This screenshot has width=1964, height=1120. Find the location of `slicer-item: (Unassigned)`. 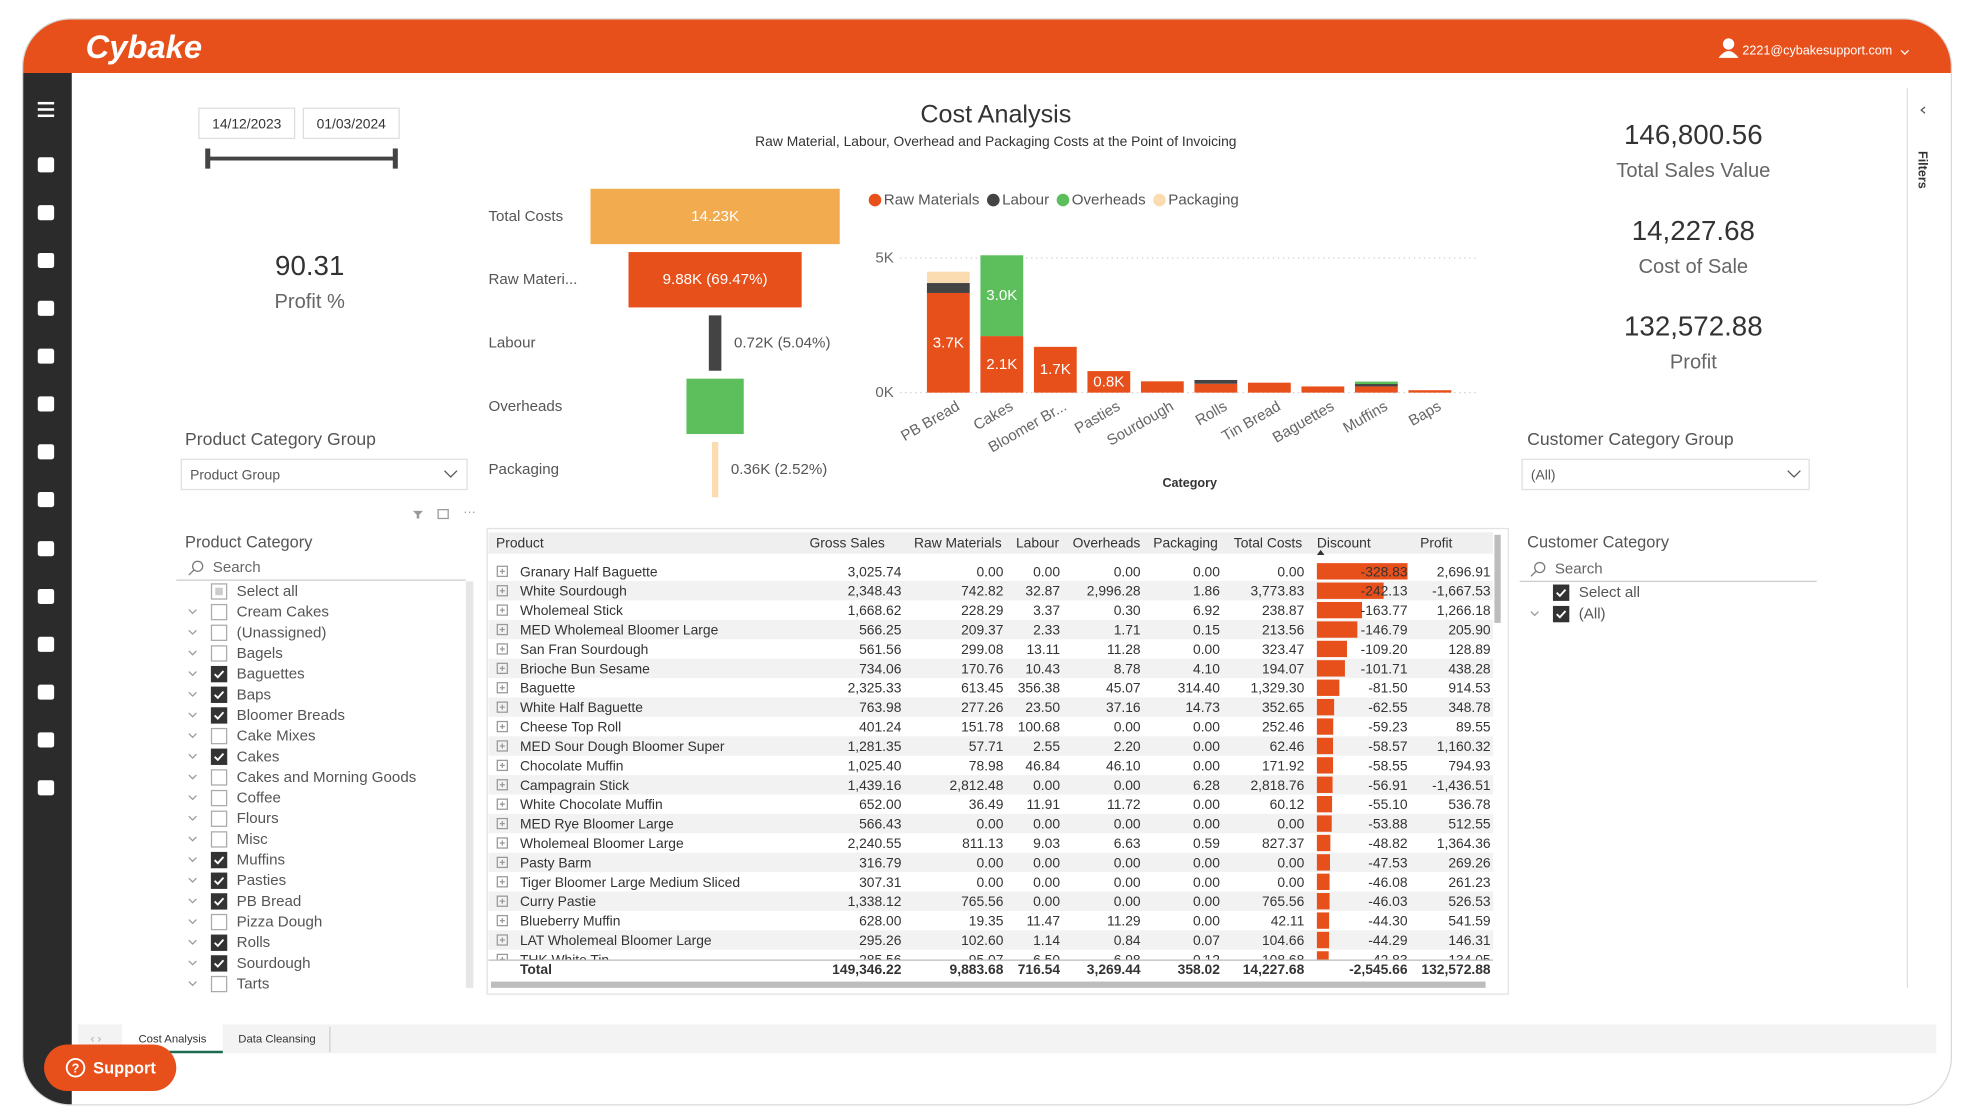

slicer-item: (Unassigned) is located at coordinates (282, 632).